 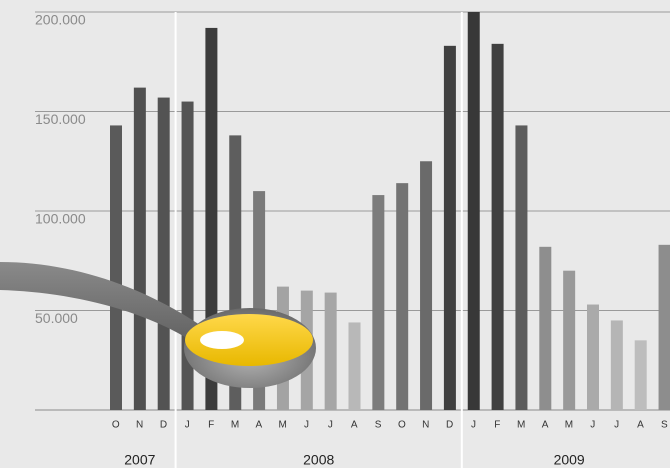 I want to click on y-tick-label: 50.000, so click(x=56, y=318).